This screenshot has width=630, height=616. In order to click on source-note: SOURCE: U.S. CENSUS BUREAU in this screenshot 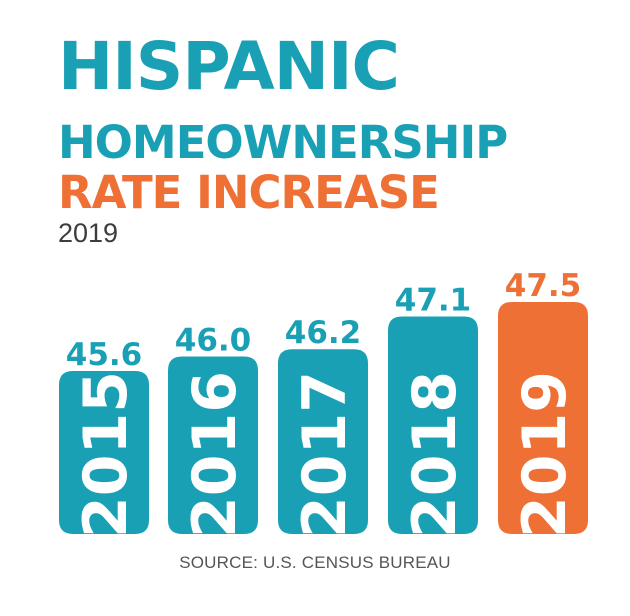, I will do `click(315, 562)`.